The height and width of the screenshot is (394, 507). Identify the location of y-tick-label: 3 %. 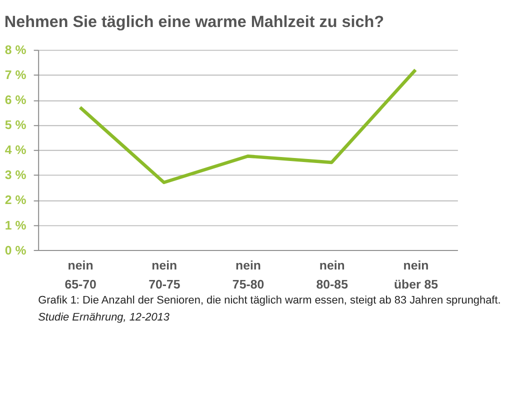
(15, 175).